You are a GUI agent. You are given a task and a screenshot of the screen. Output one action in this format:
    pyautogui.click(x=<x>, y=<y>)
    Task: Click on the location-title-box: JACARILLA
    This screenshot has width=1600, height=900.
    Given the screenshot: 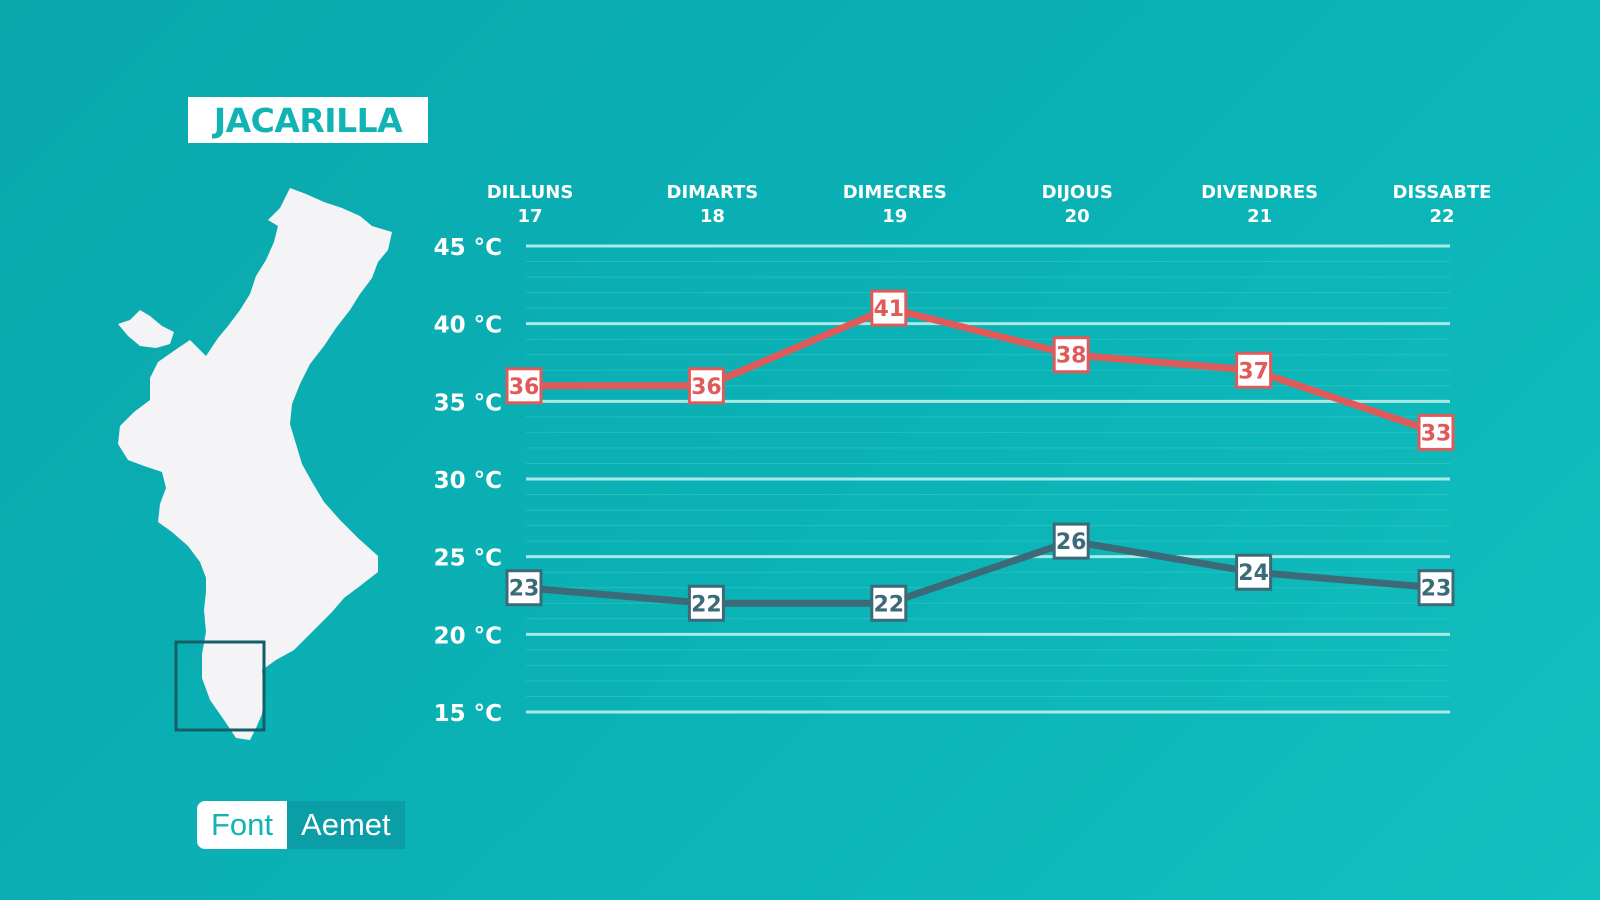 What is the action you would take?
    pyautogui.click(x=308, y=120)
    